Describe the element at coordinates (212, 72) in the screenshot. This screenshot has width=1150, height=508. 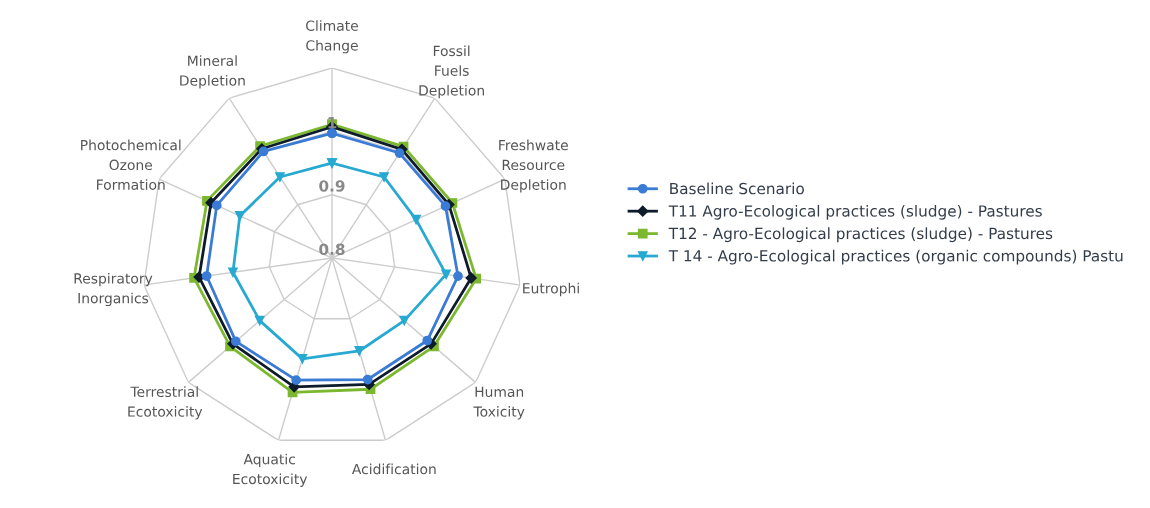
I see `spoke-label: Mineral Depletion` at that location.